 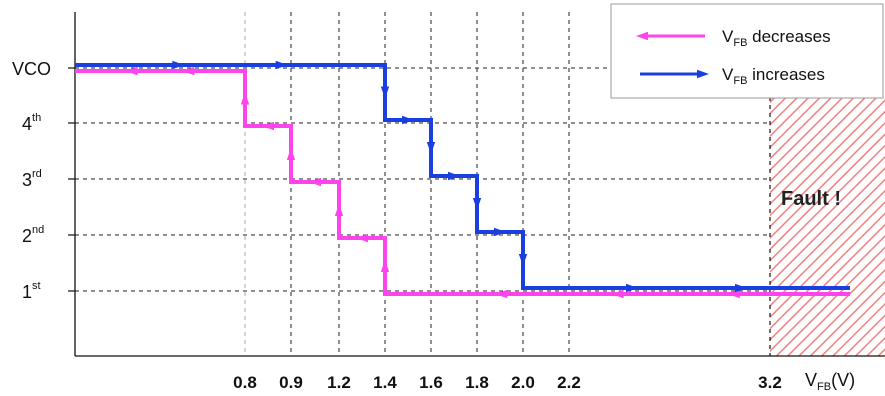 I want to click on x-tick-label: 1.4, so click(x=385, y=382).